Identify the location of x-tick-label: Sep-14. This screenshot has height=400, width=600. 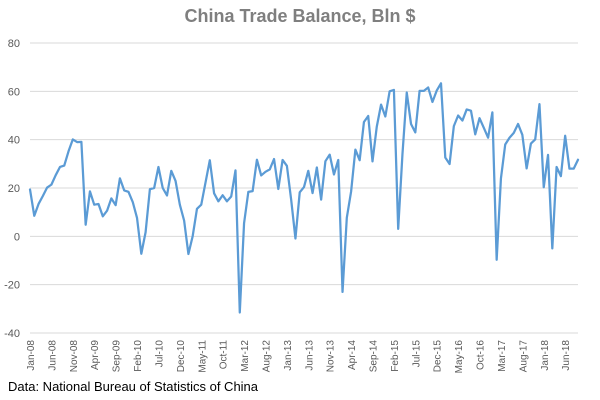
(374, 356).